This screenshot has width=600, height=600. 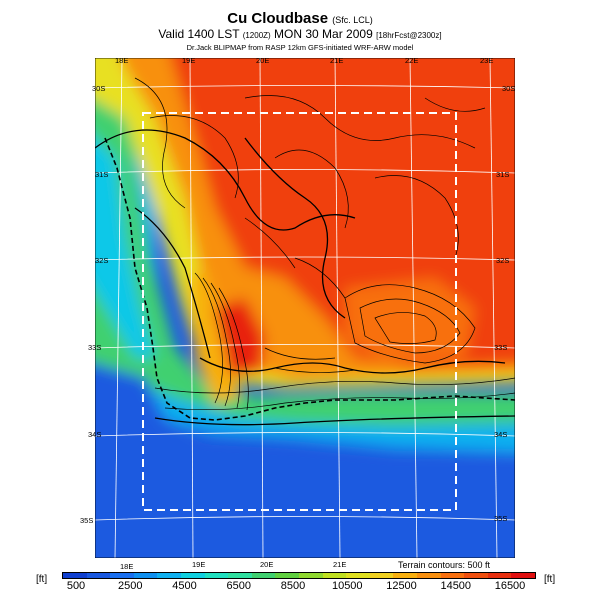 What do you see at coordinates (501, 518) in the screenshot?
I see `lat-label-right: 35S` at bounding box center [501, 518].